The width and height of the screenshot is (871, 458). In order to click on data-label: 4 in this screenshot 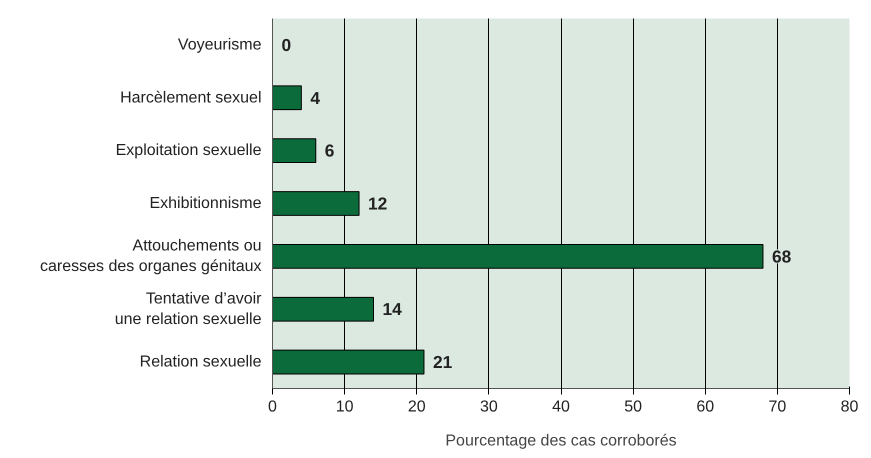, I will do `click(315, 98)`.